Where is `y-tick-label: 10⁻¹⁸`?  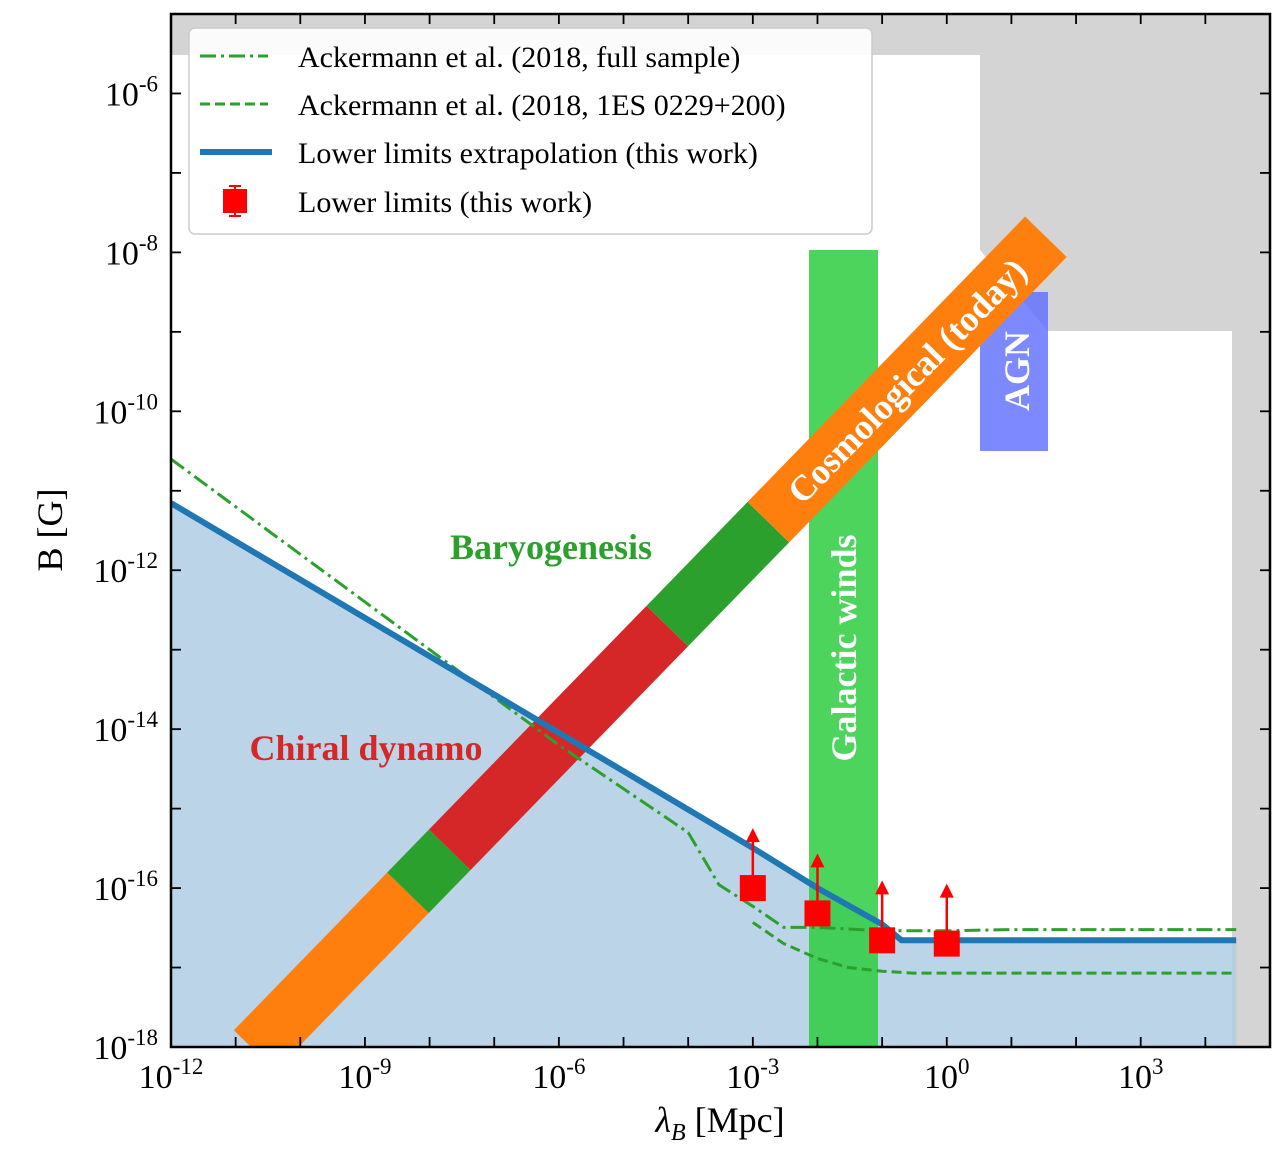 y-tick-label: 10⁻¹⁸ is located at coordinates (125, 1046).